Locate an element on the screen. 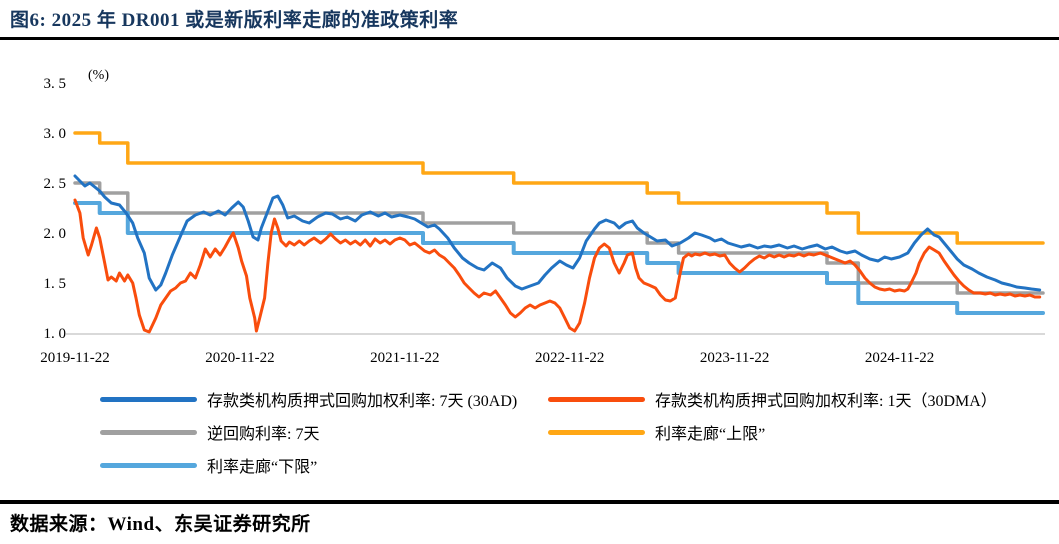 The height and width of the screenshot is (544, 1059). legend-item-corridor-lower: 利率走廊“下限” is located at coordinates (208, 465).